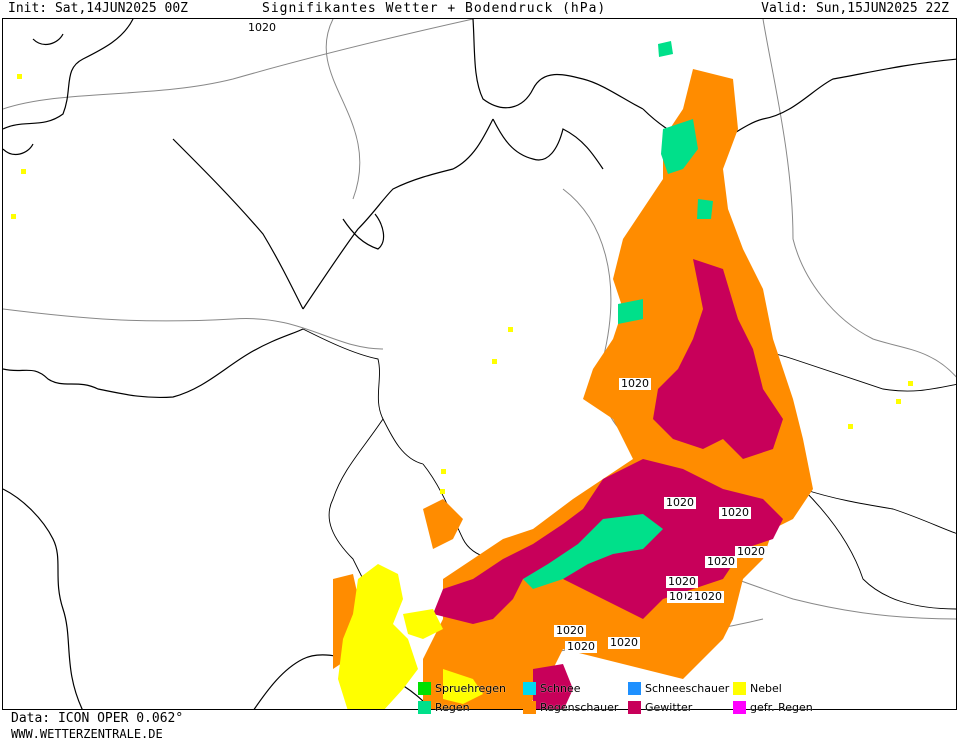 The width and height of the screenshot is (959, 741). Describe the element at coordinates (560, 688) in the screenshot. I see `legend-label: Schnee` at that location.